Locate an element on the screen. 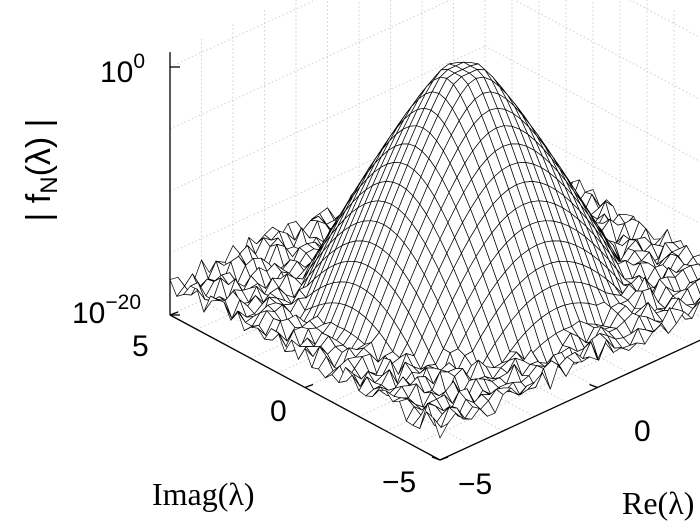 This screenshot has width=700, height=525. x-tick-neg5: −5 is located at coordinates (475, 484).